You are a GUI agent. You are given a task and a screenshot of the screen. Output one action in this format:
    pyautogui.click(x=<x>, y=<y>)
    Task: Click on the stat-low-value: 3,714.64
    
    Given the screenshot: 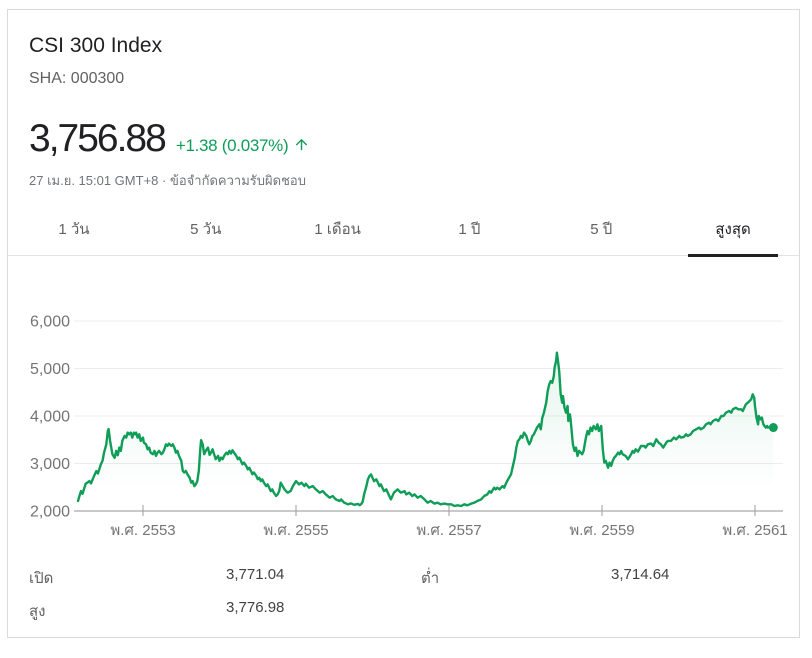 What is the action you would take?
    pyautogui.click(x=640, y=574)
    